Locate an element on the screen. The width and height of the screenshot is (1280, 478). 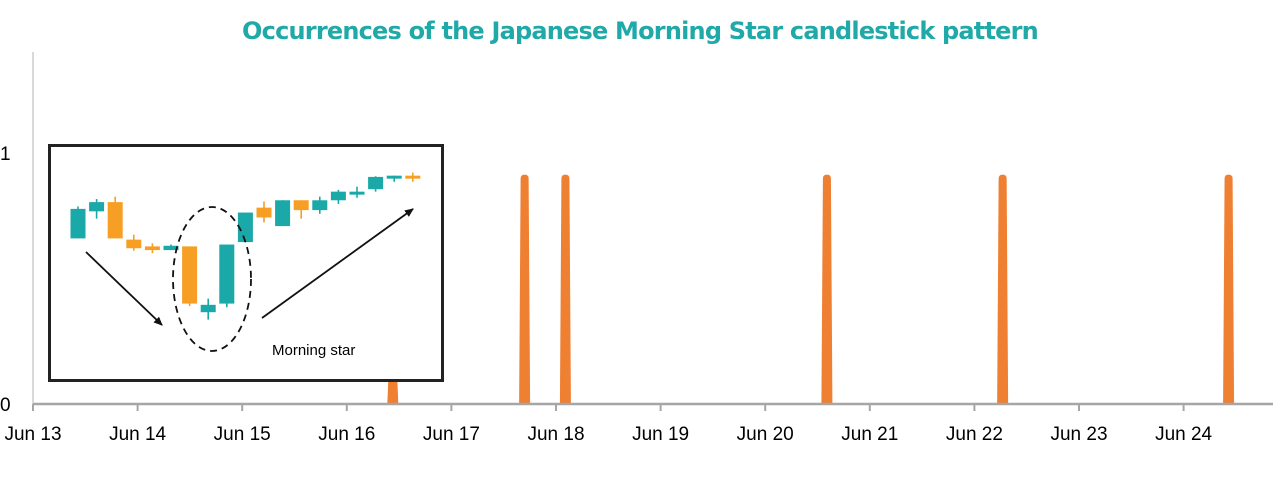
x-tick-label: Jun 21 is located at coordinates (869, 434).